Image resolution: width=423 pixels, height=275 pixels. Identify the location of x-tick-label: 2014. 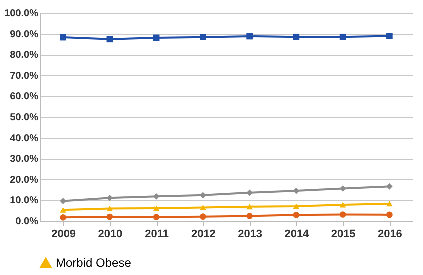
(297, 234).